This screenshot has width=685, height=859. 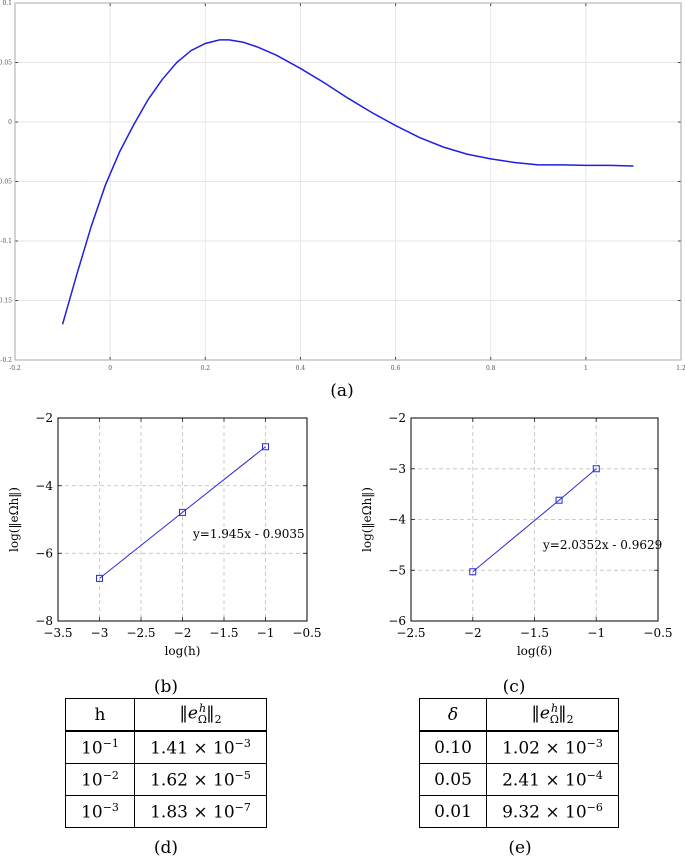 What do you see at coordinates (100, 633) in the screenshot?
I see `x-tick-label: −3` at bounding box center [100, 633].